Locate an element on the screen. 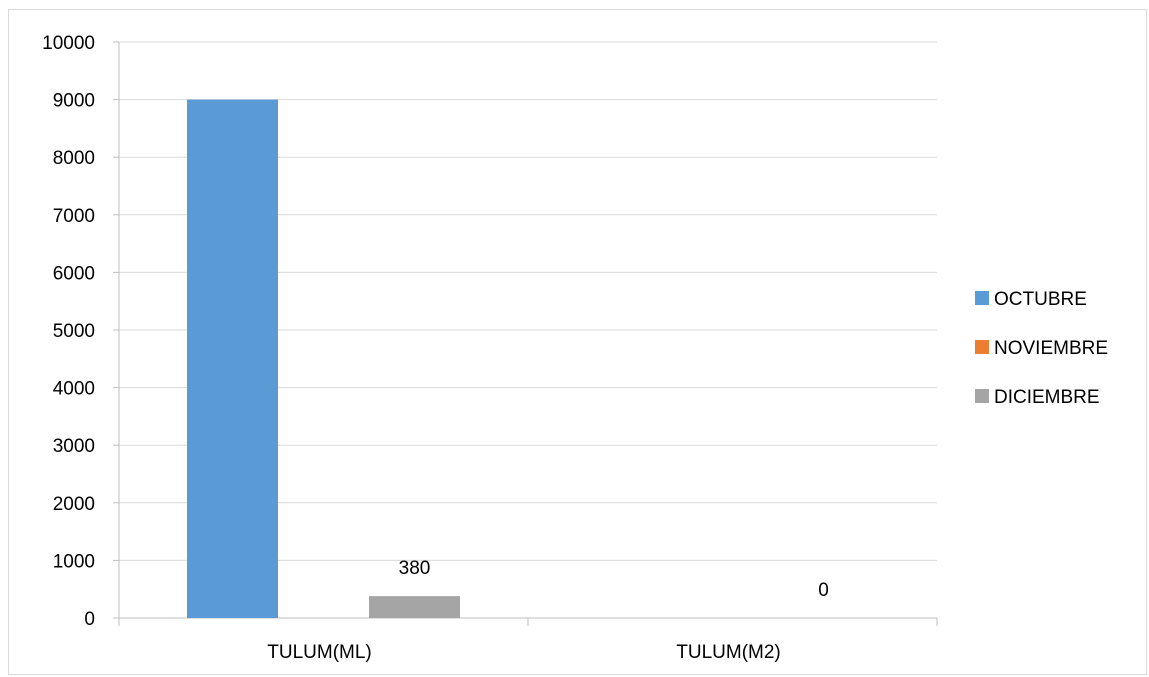  y-tick-label: 4000 is located at coordinates (74, 389).